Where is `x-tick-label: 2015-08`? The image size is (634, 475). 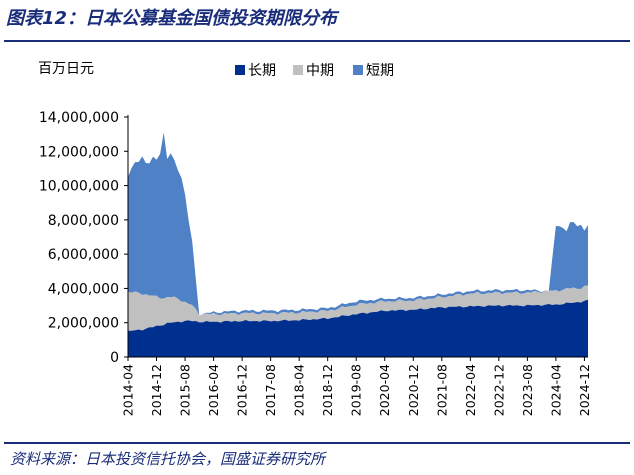
x-tick-label: 2015-08 is located at coordinates (185, 390).